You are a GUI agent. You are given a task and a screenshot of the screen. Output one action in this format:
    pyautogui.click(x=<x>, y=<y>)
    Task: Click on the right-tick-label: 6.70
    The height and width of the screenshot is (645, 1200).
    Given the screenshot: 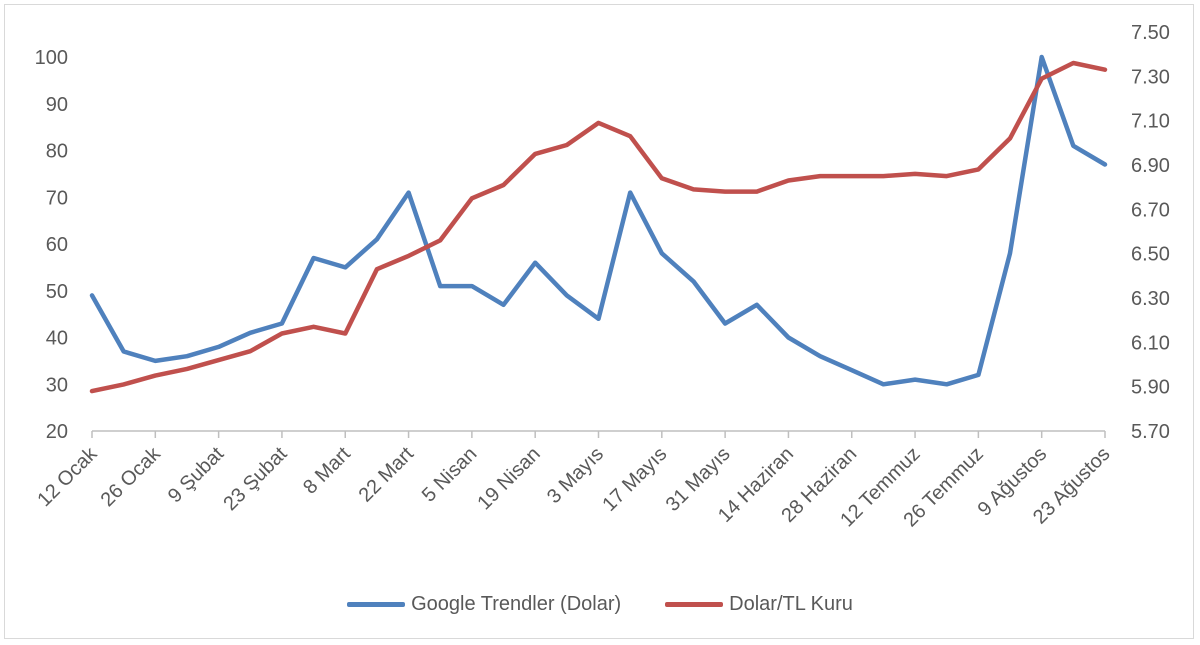 What is the action you would take?
    pyautogui.click(x=1150, y=210)
    